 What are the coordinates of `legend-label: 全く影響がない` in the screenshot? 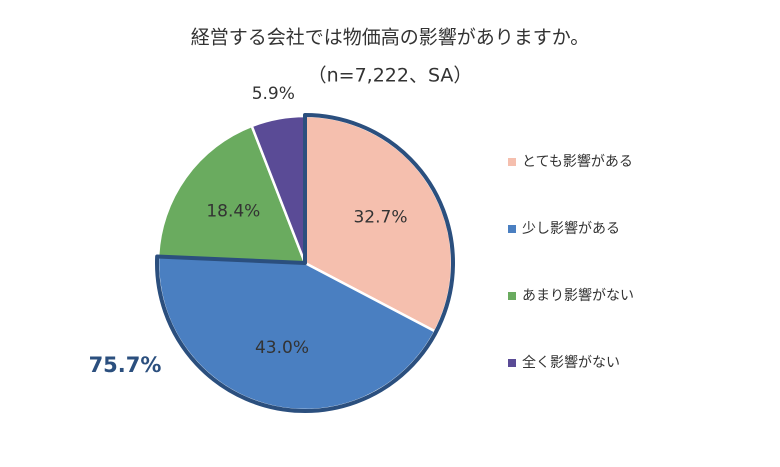 It's located at (571, 362).